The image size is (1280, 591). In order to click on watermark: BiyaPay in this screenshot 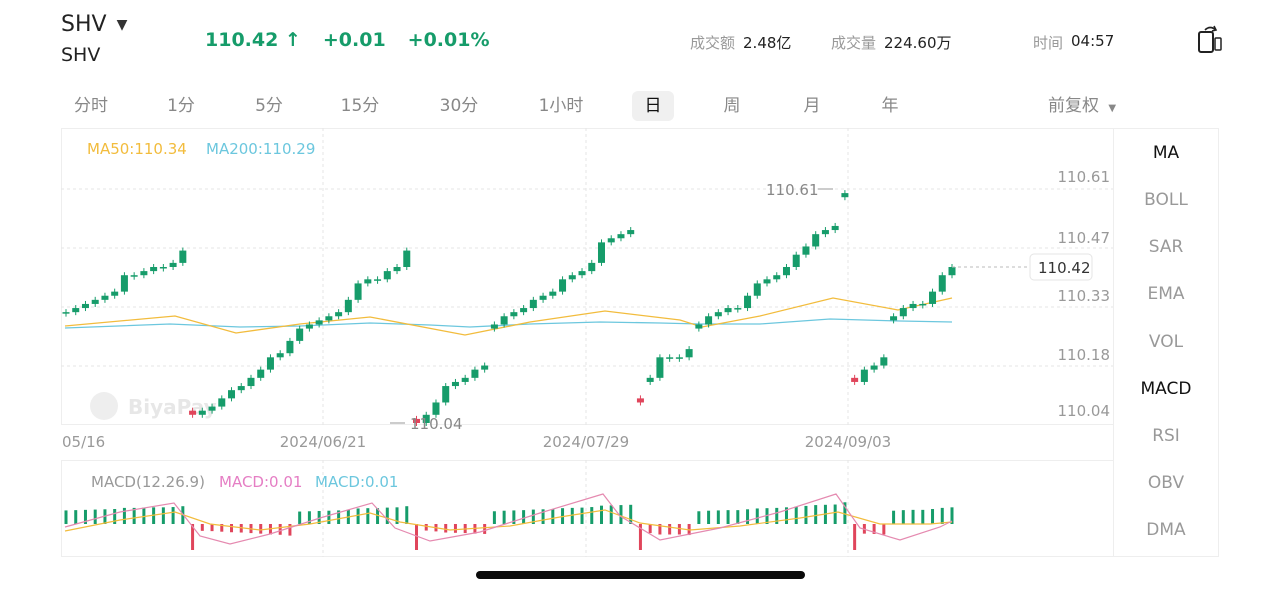, I will do `click(153, 406)`.